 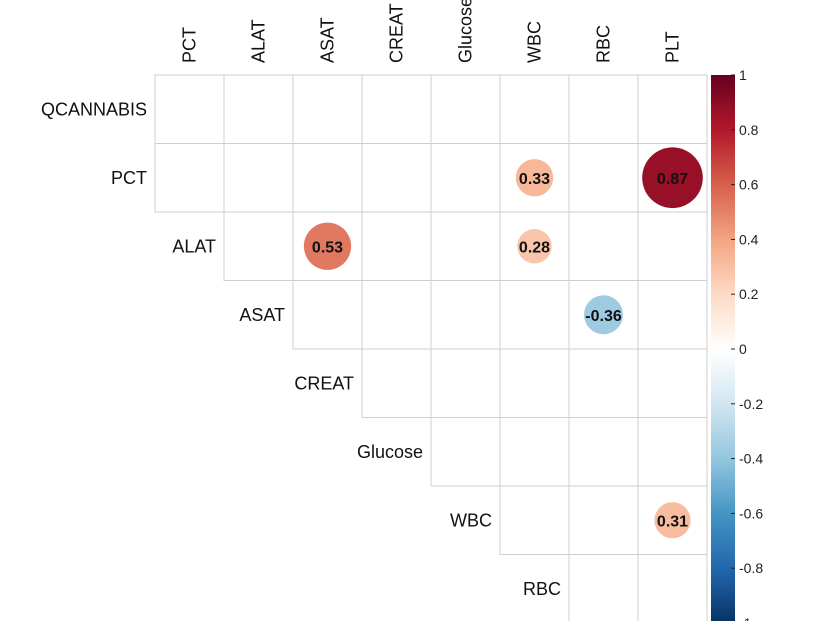 I want to click on grid-cell-qcannabis-wbc, so click(x=534, y=109).